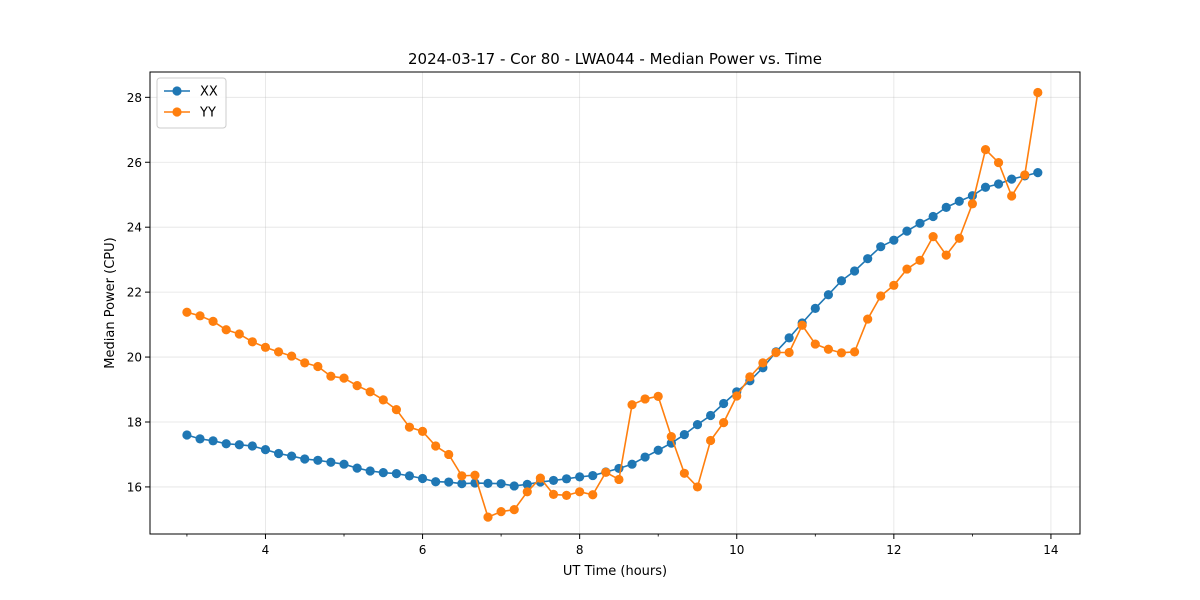 The image size is (1200, 600). I want to click on y-tick-label: 22, so click(134, 293).